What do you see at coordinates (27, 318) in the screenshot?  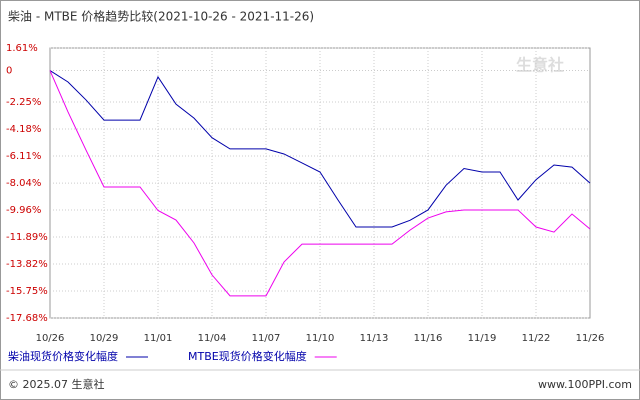 I see `y-tick-label: -17.68%` at bounding box center [27, 318].